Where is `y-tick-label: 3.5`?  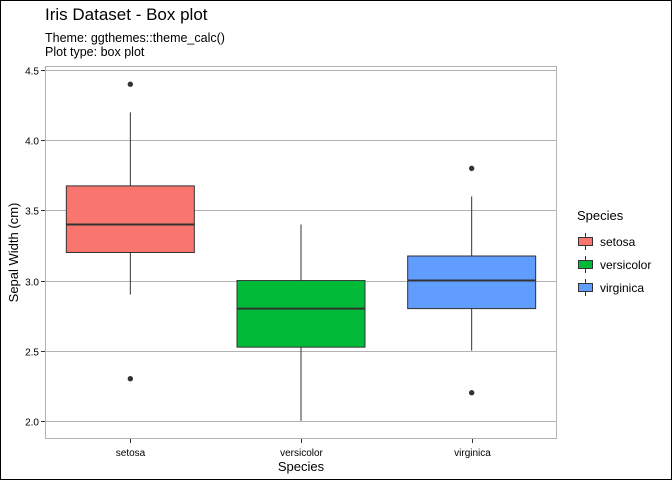 y-tick-label: 3.5 is located at coordinates (32, 212).